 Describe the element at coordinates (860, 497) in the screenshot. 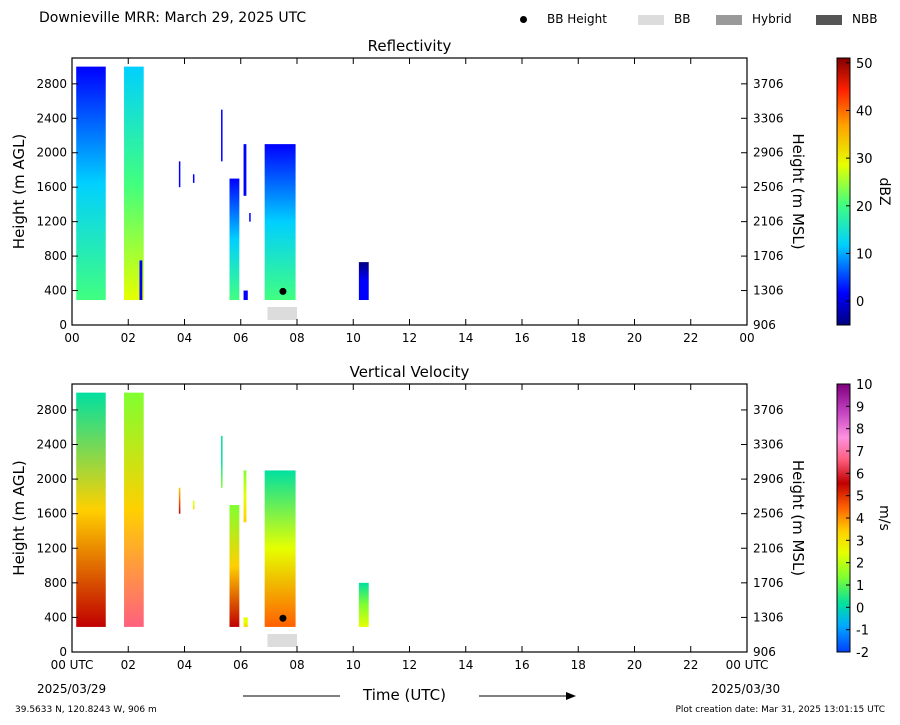

I see `colorbar-tick-label: 5` at that location.